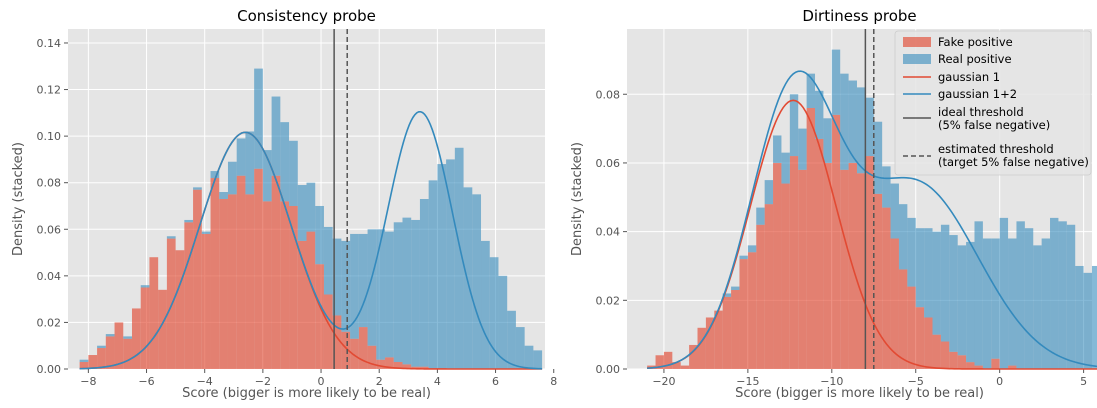  I want to click on legend-real-swatch, so click(917, 59).